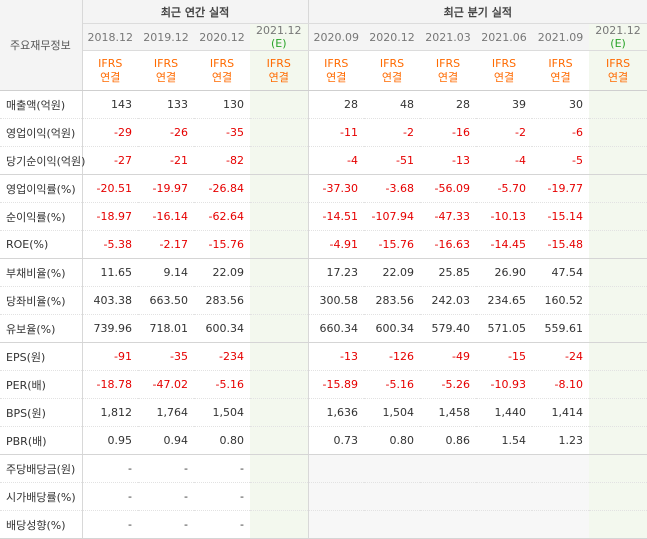 The width and height of the screenshot is (647, 539). What do you see at coordinates (41, 216) in the screenshot?
I see `row-label: 순이익률(%)` at bounding box center [41, 216].